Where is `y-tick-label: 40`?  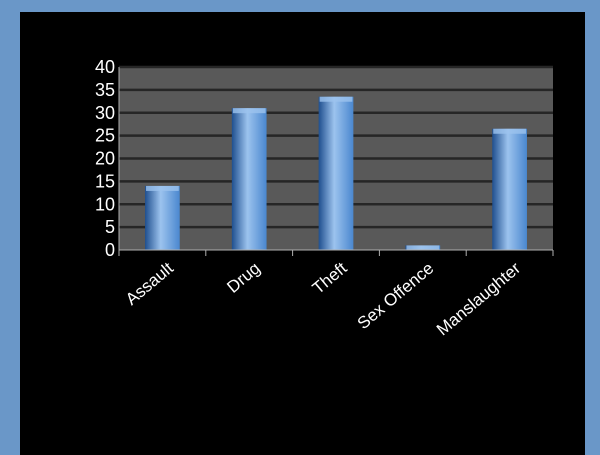
y-tick-label: 40 is located at coordinates (105, 67).